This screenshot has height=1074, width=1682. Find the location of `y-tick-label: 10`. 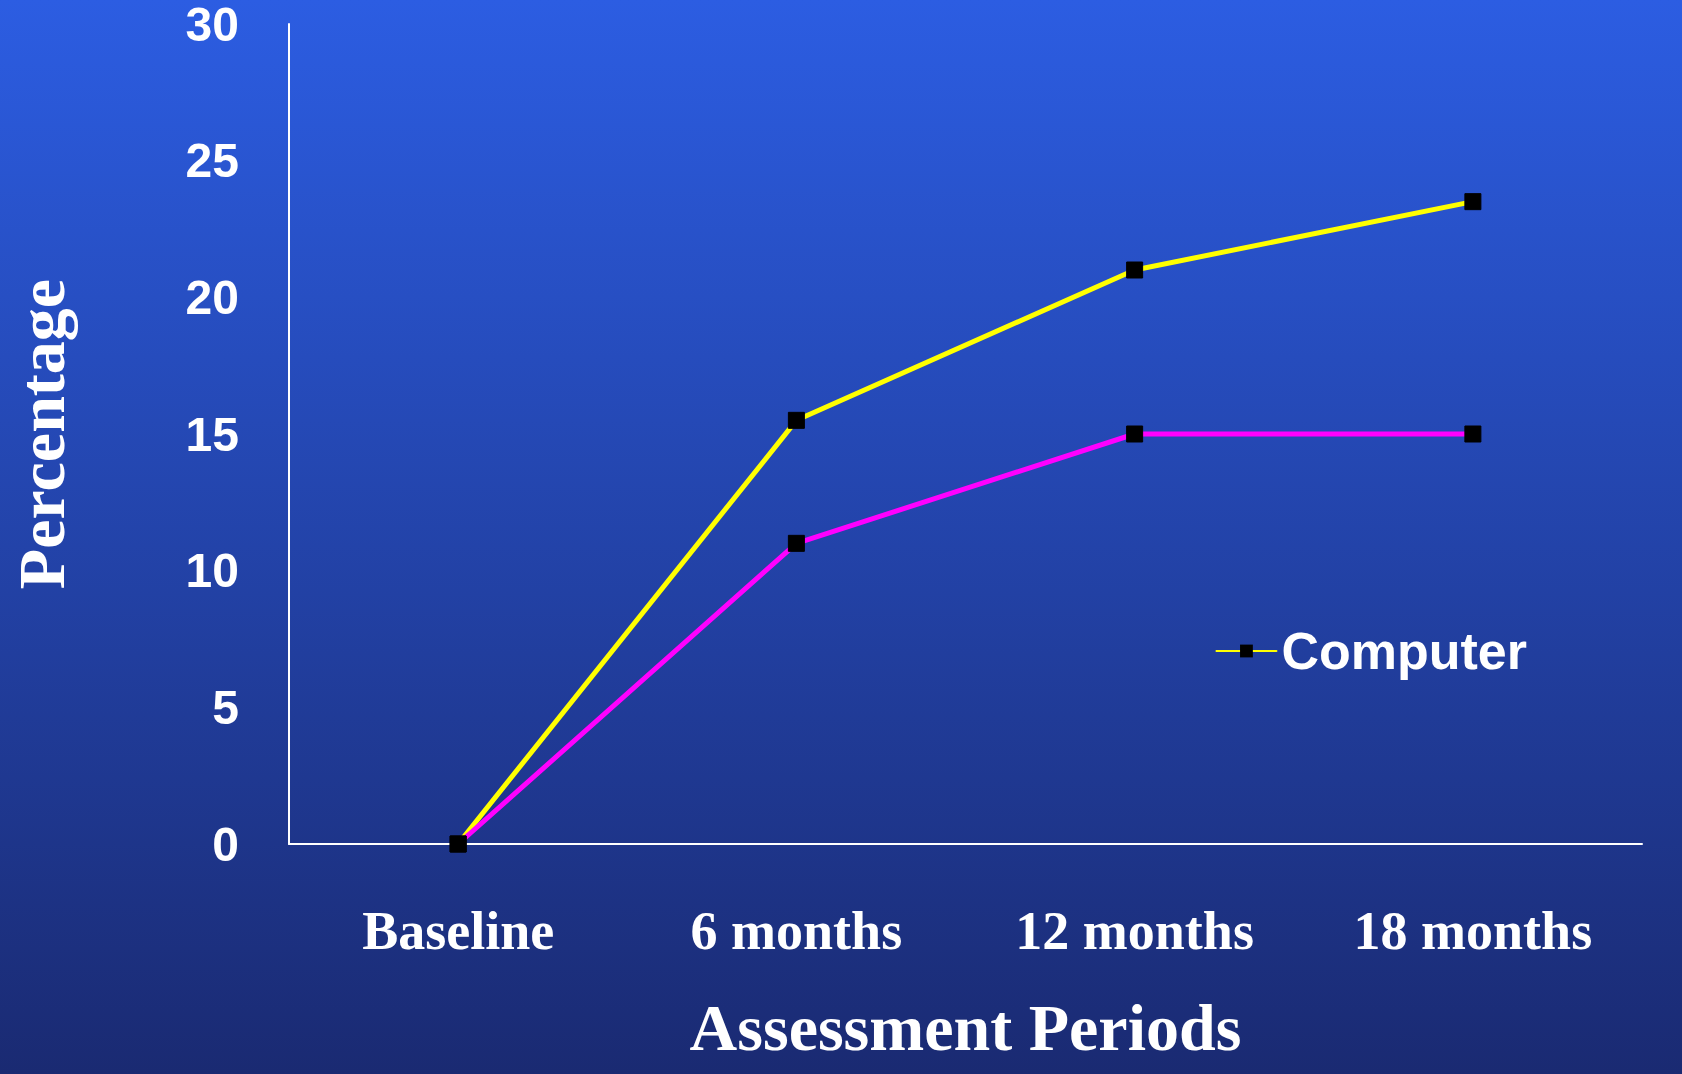

y-tick-label: 10 is located at coordinates (212, 571).